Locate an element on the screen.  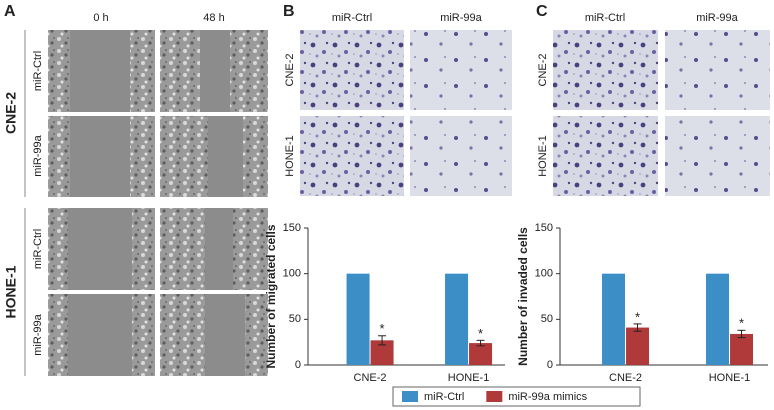
column-header: 0 h is located at coordinates (100, 18).